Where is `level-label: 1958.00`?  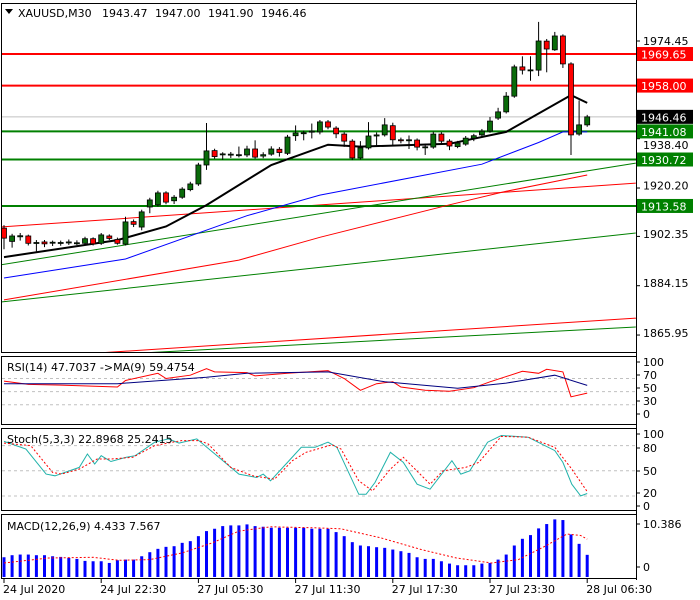 level-label: 1958.00 is located at coordinates (664, 86).